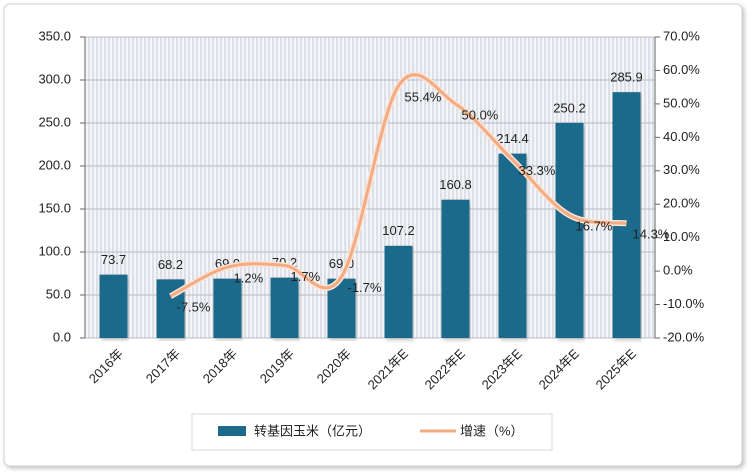 Image resolution: width=750 pixels, height=474 pixels. I want to click on y-tick-label: 50.0, so click(58, 293).